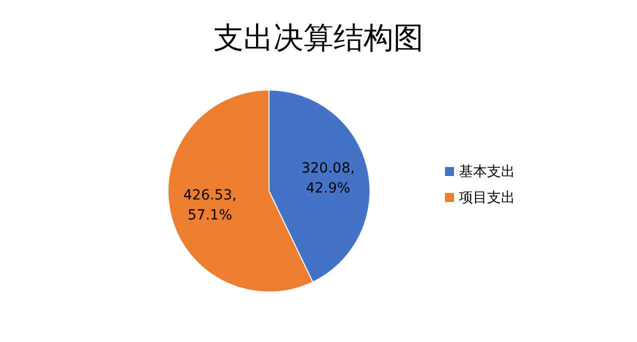 This screenshot has width=637, height=342. I want to click on data-label: 320.08, 42.9%, so click(328, 178).